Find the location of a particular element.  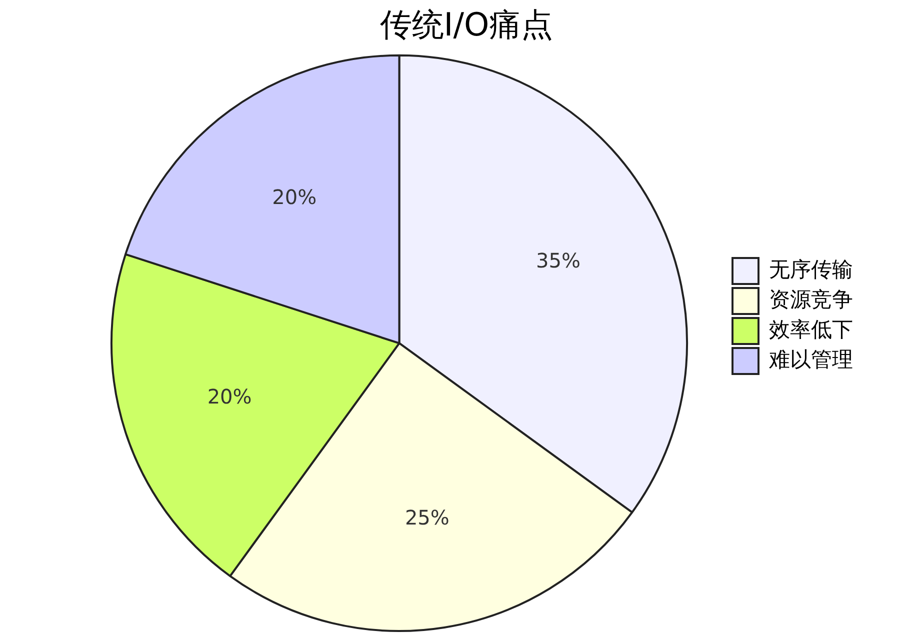

data-label: 35% is located at coordinates (558, 260).